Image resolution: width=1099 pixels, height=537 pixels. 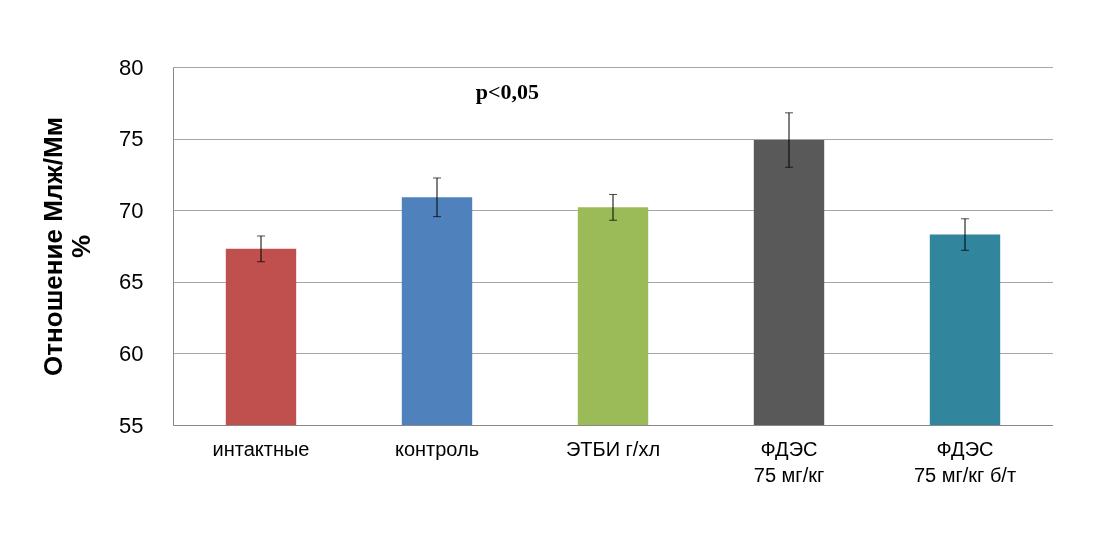 What do you see at coordinates (131, 210) in the screenshot?
I see `y-tick-label: 70` at bounding box center [131, 210].